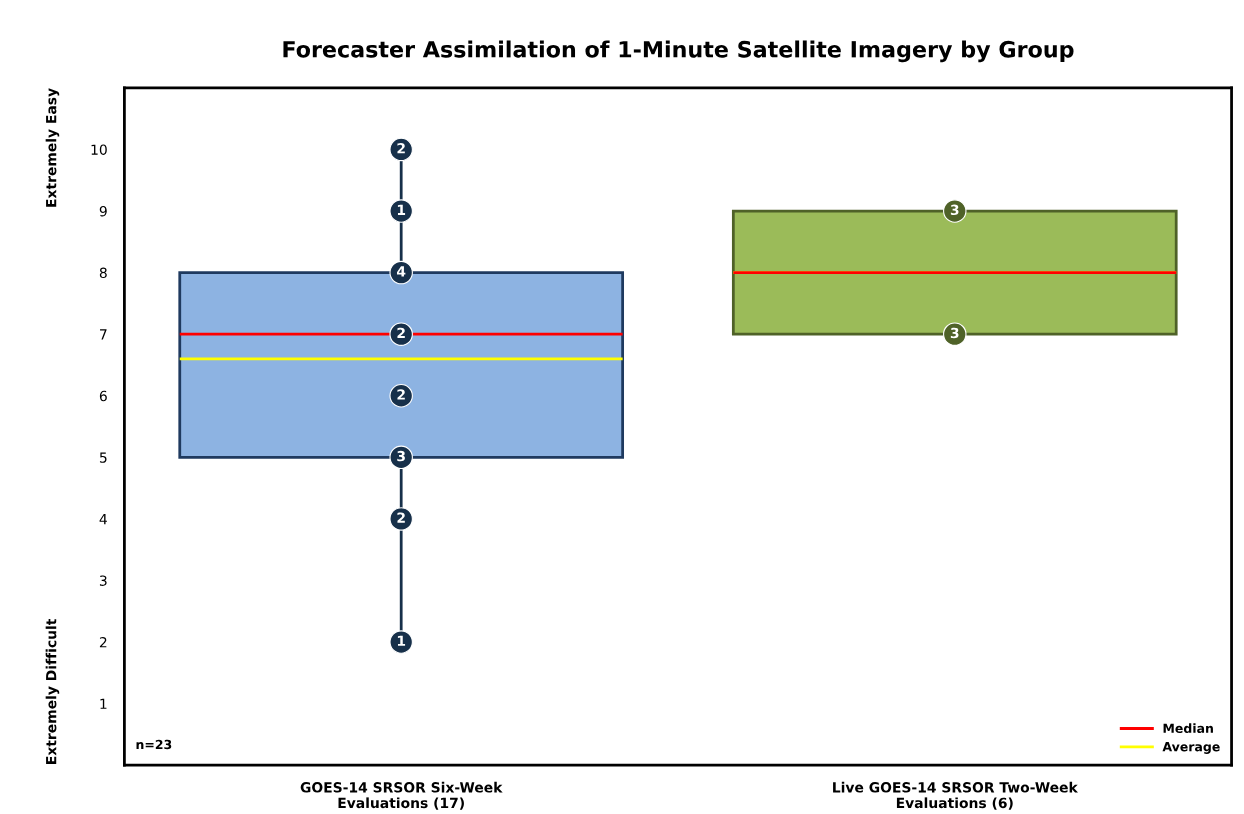  I want to click on text: Extremely Difficult, so click(52, 691).